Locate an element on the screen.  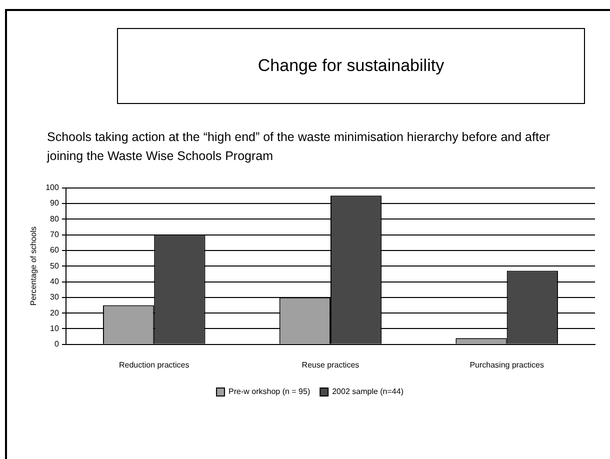
chart-subtitle: Schools taking action at the “high end” of the waste minimisation hierarchy before and after joining the Waste Wise Schools Program is located at coordinates (299, 147).